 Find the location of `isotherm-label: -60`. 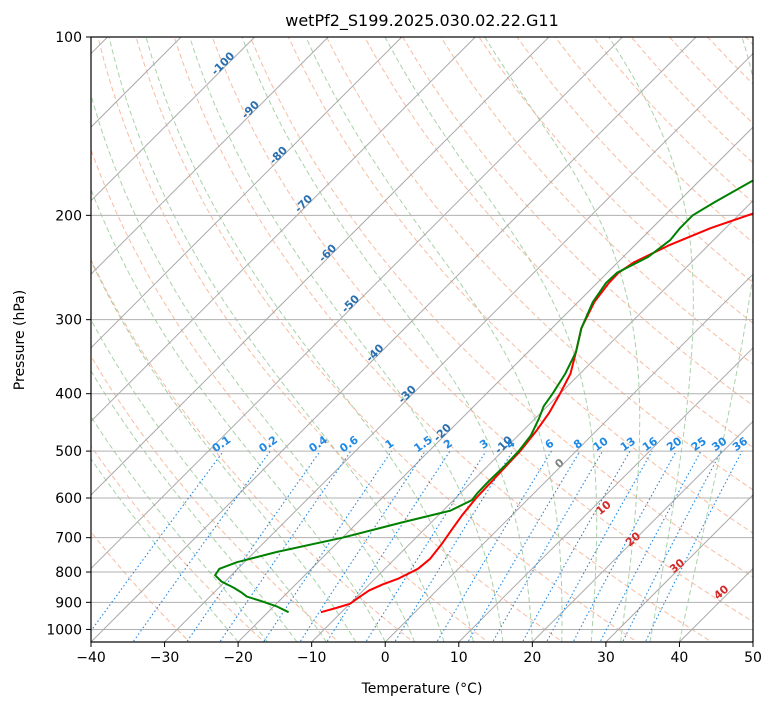

isotherm-label: -60 is located at coordinates (327, 252).